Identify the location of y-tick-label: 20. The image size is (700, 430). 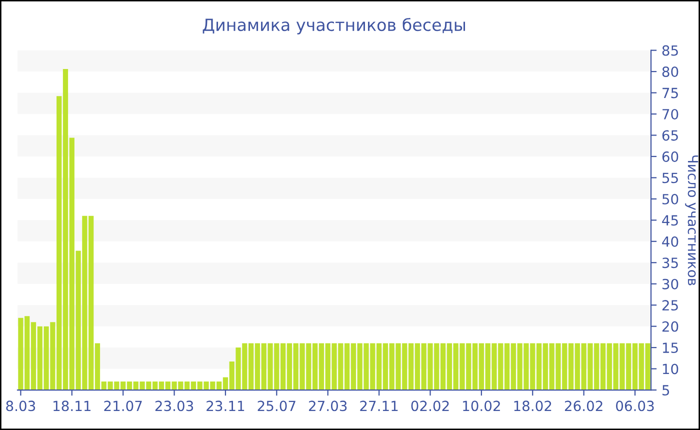
(670, 326).